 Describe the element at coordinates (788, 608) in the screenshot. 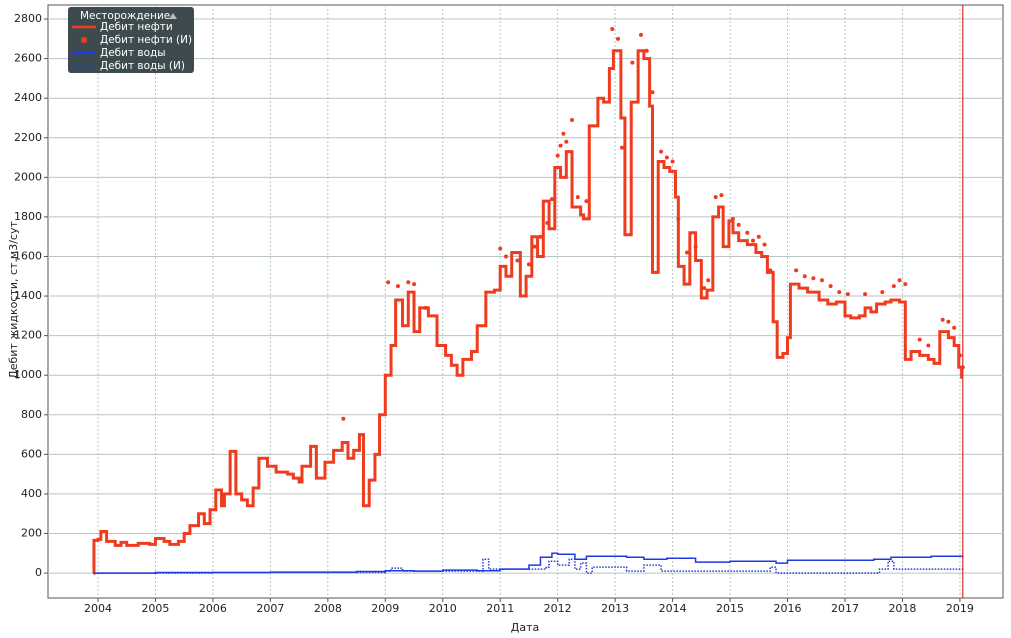

I see `x-tick-label: 2016` at that location.